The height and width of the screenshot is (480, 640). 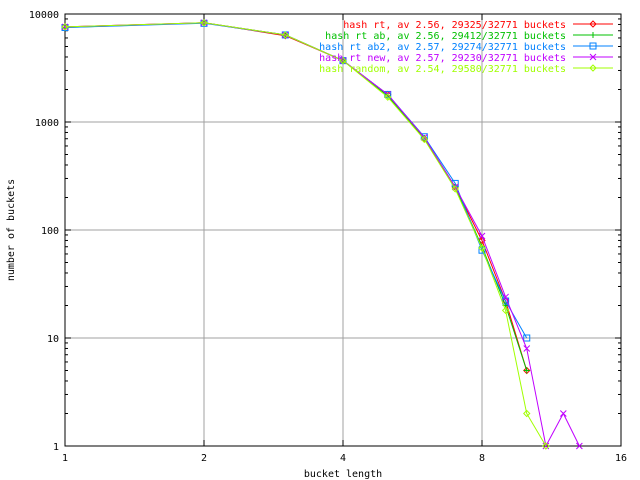 I want to click on legend-label: hash rt ab, av 2.56, 29412/32771 buckets, so click(x=445, y=36).